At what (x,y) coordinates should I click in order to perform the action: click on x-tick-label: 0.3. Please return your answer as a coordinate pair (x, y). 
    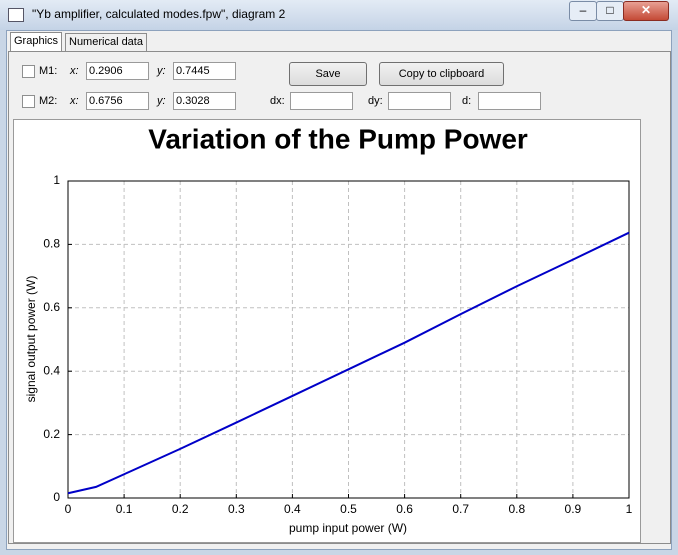
    Looking at the image, I should click on (236, 509).